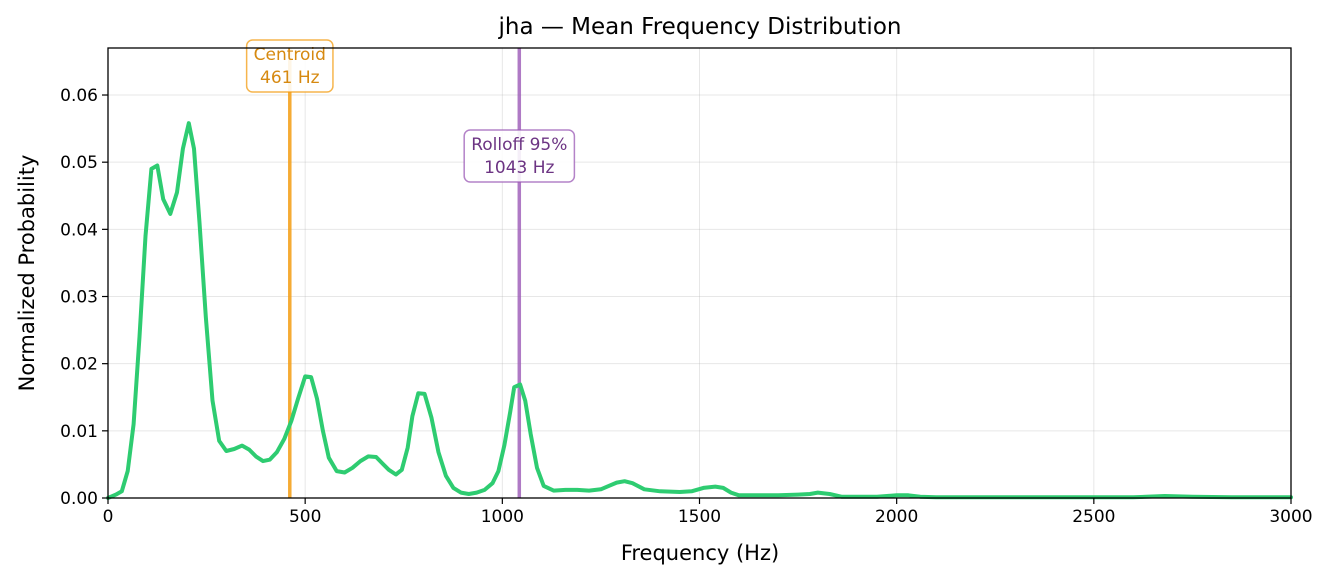 This screenshot has width=1332, height=580. Describe the element at coordinates (519, 168) in the screenshot. I see `rolloff-label-value: 1043 Hz` at that location.